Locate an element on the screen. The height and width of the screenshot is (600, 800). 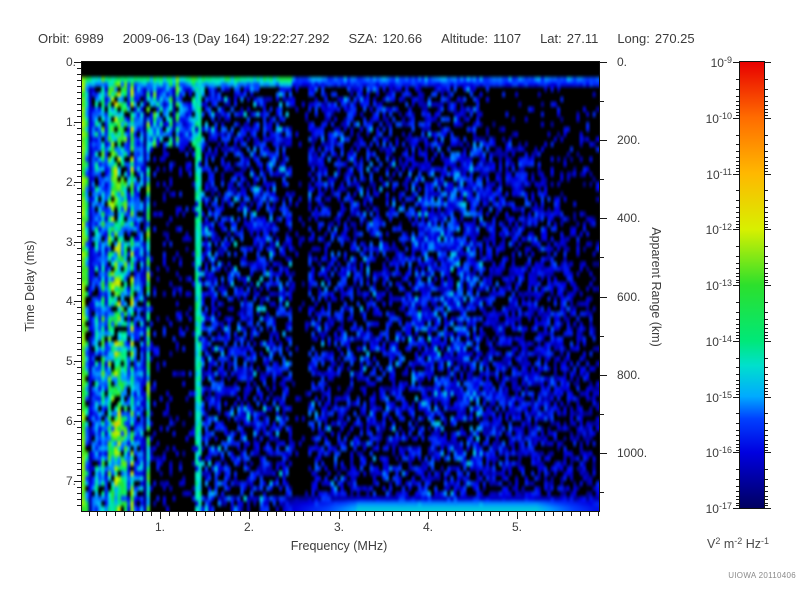
y2-tick-label: 1000. is located at coordinates (632, 453).